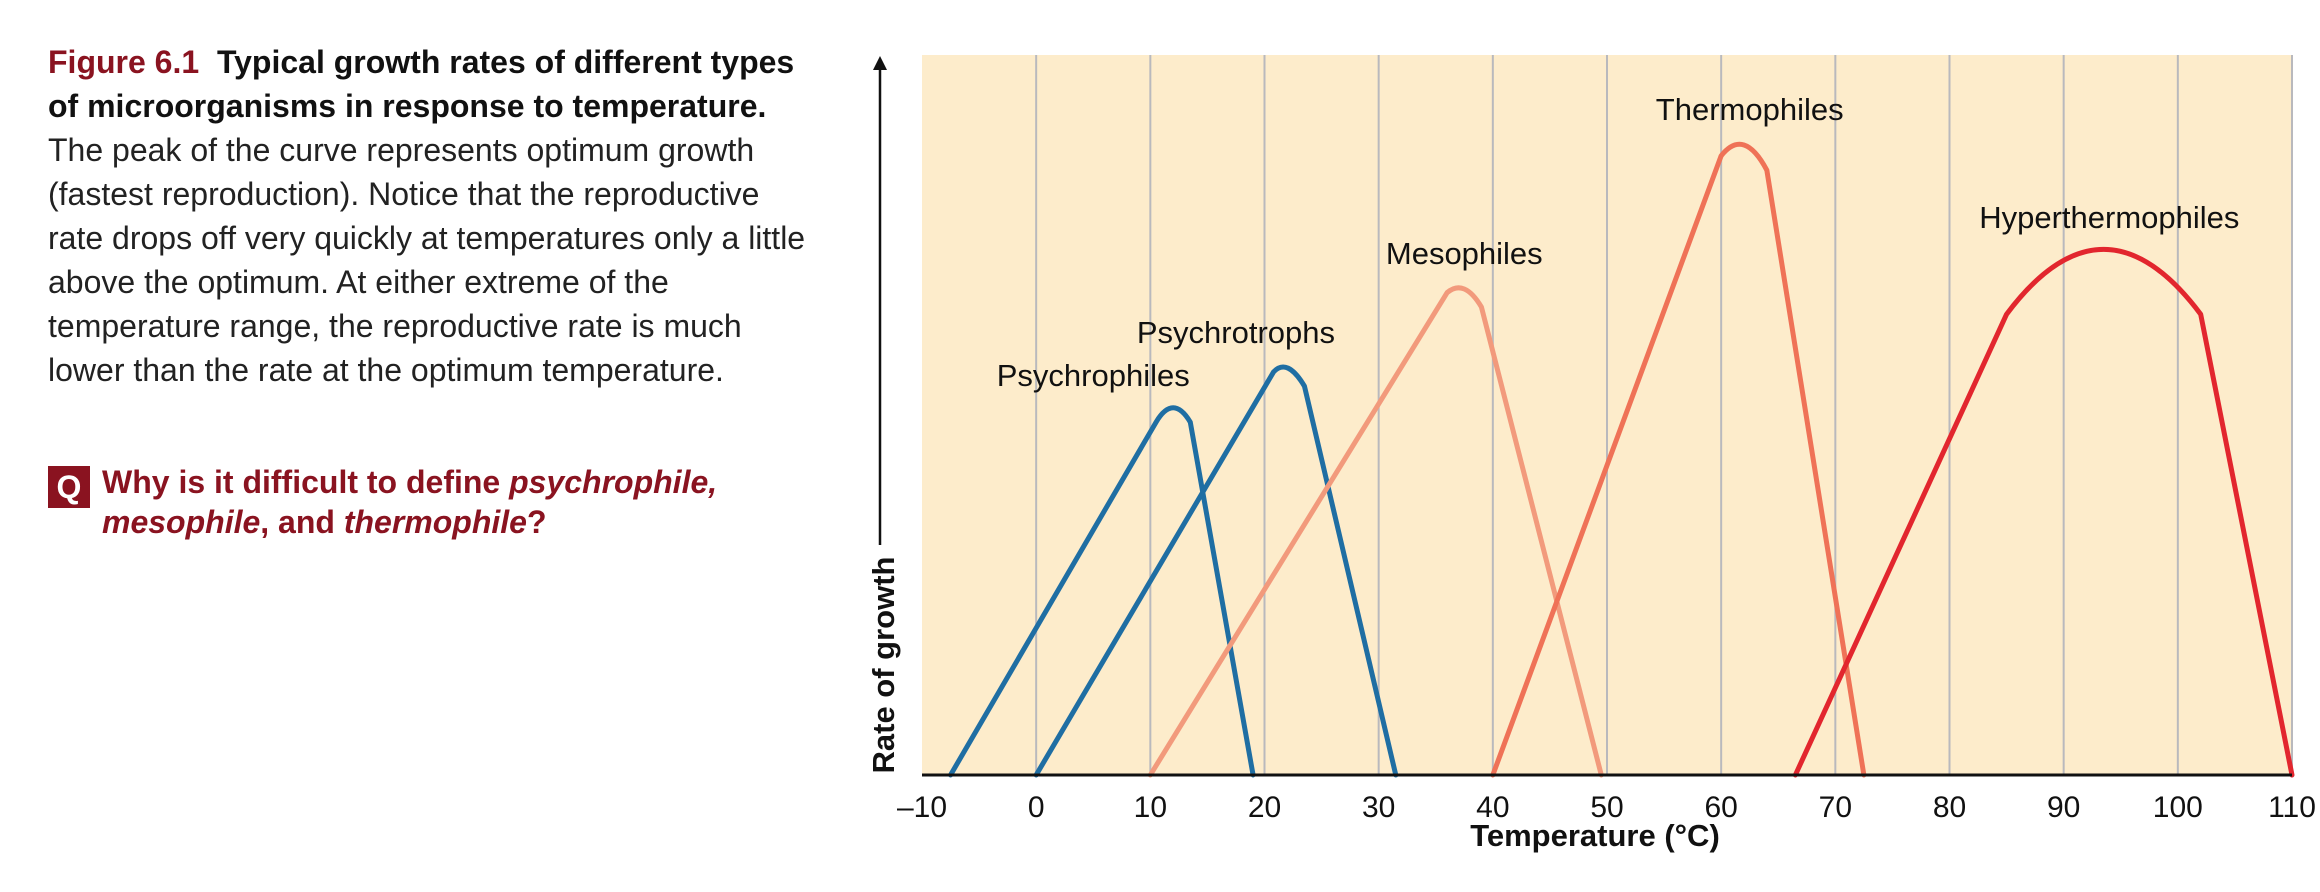 Image resolution: width=2320 pixels, height=892 pixels. I want to click on label-thermophiles: Thermophiles, so click(1750, 109).